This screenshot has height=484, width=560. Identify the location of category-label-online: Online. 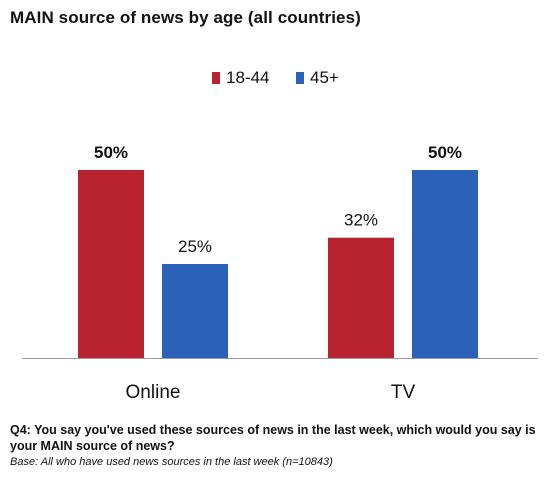
(153, 392).